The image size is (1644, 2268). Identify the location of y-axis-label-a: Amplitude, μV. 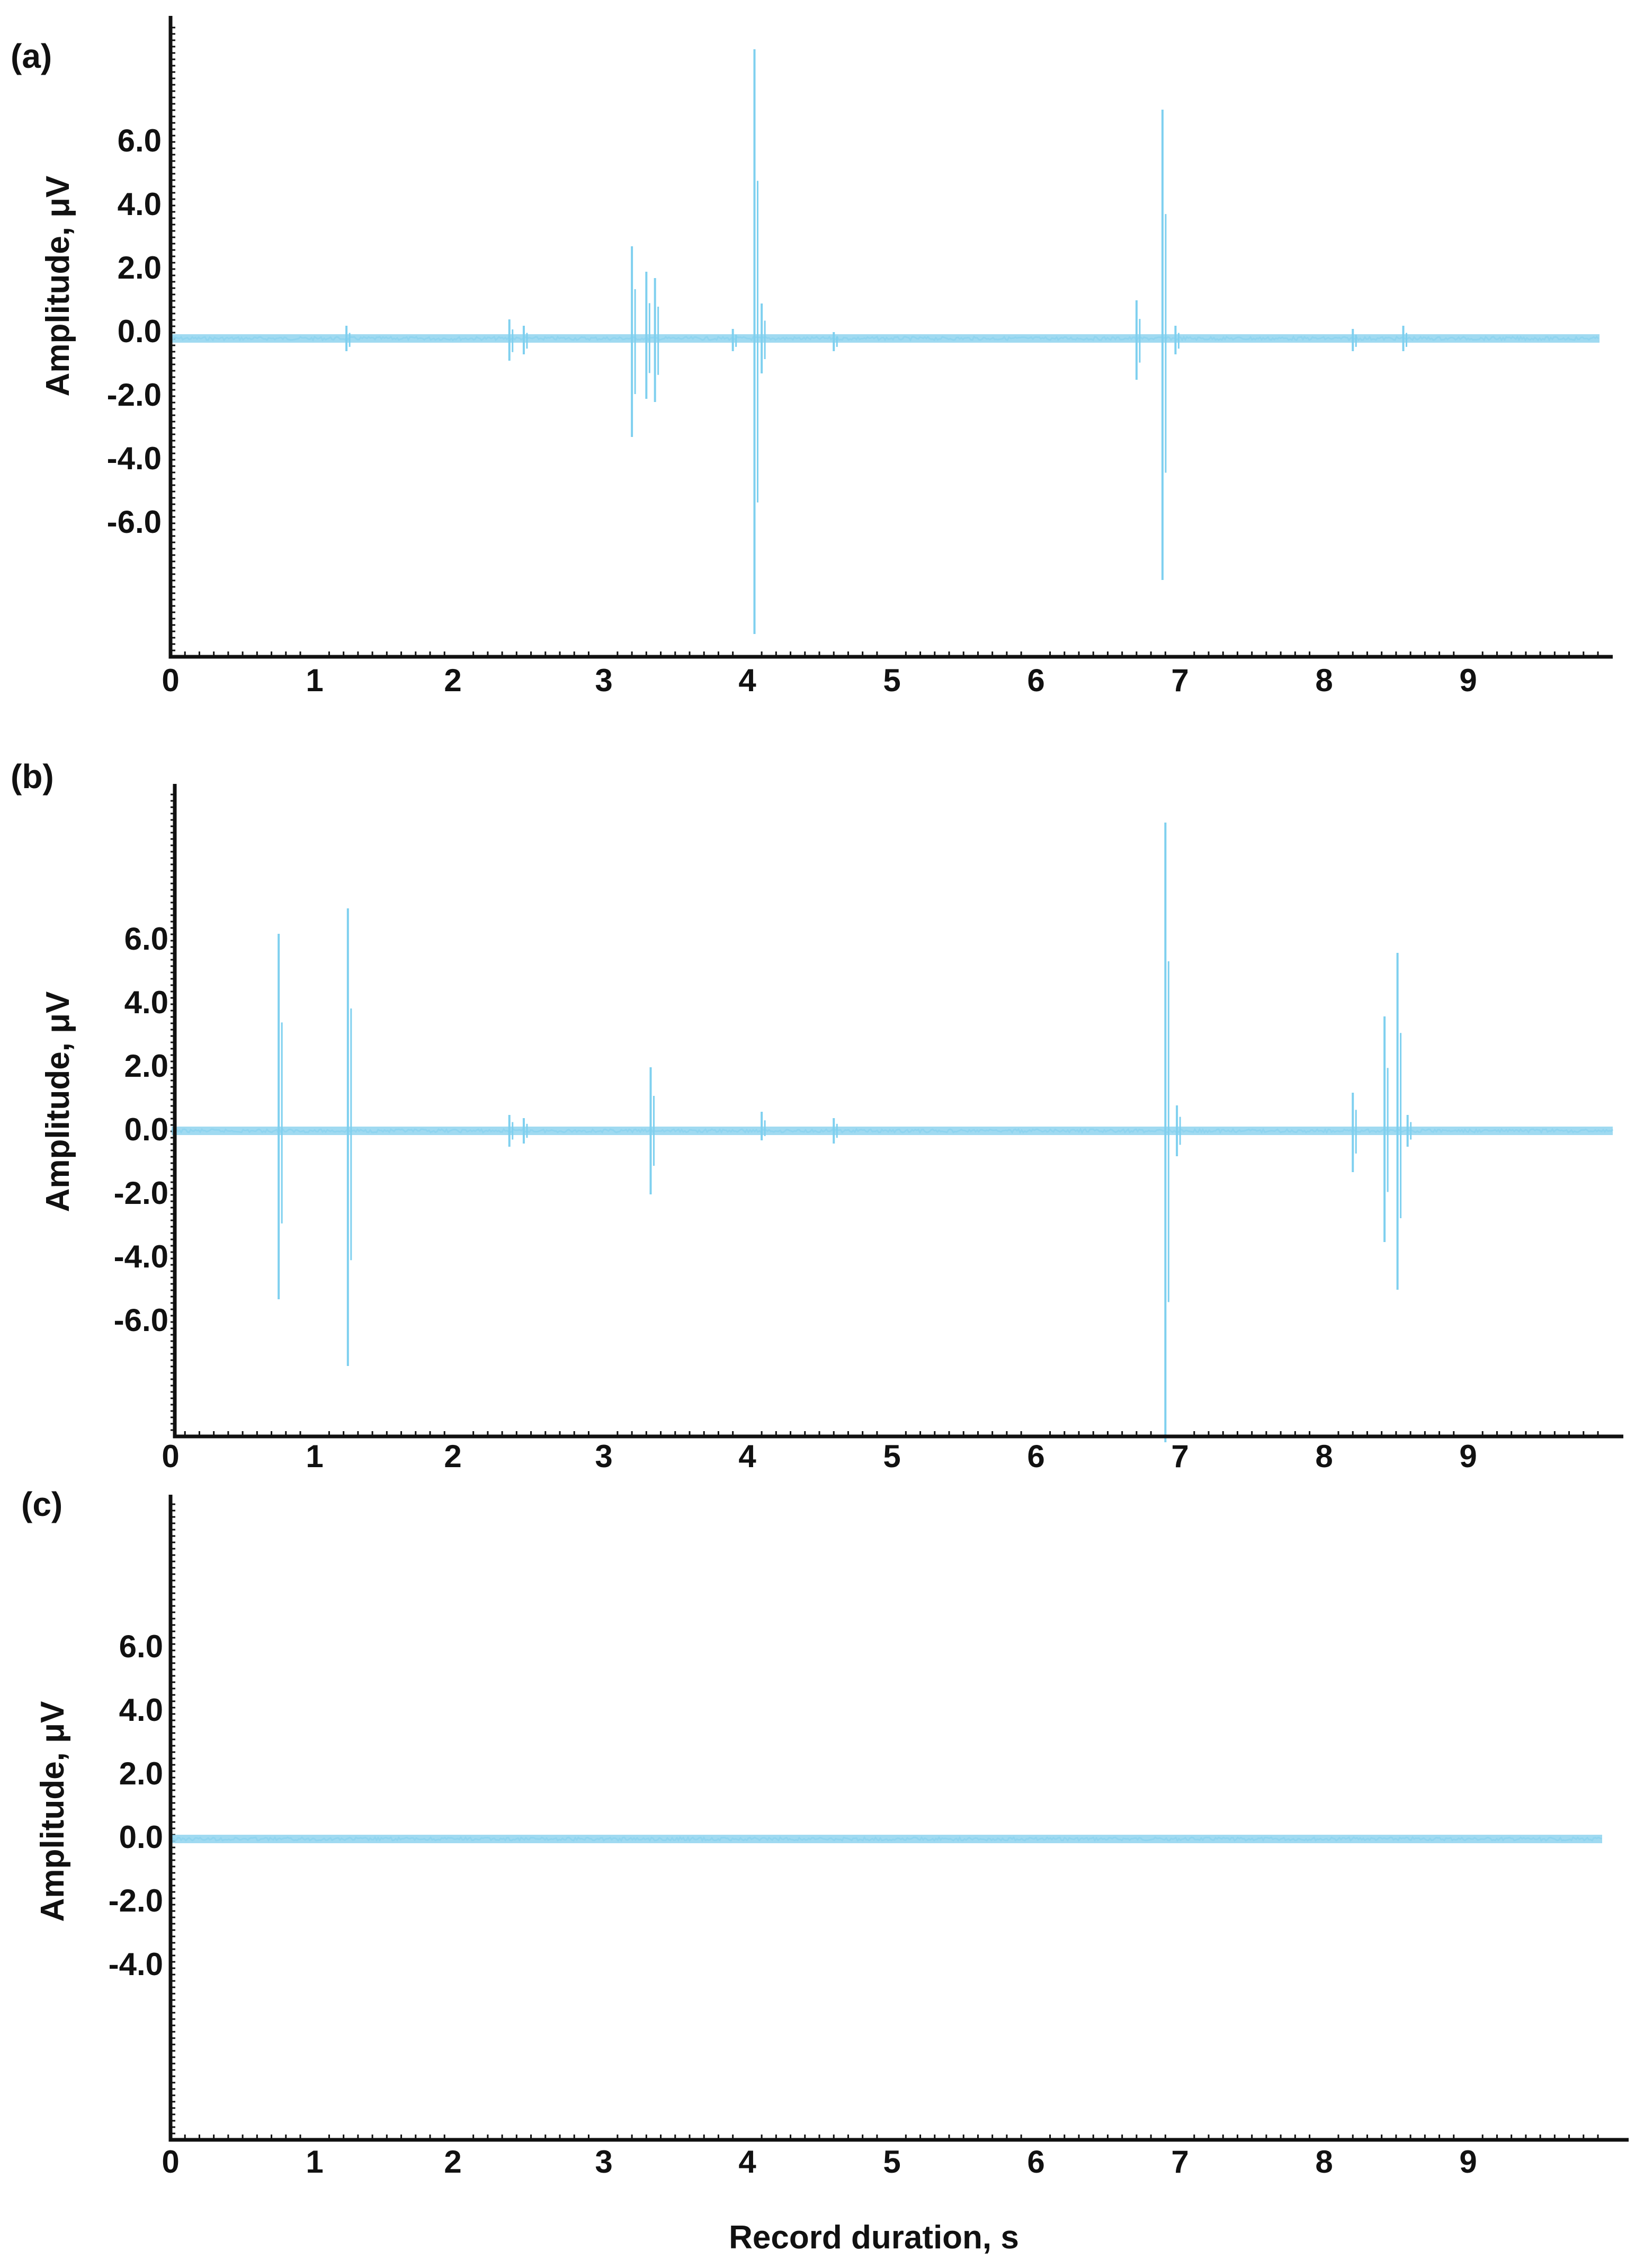
(58, 286).